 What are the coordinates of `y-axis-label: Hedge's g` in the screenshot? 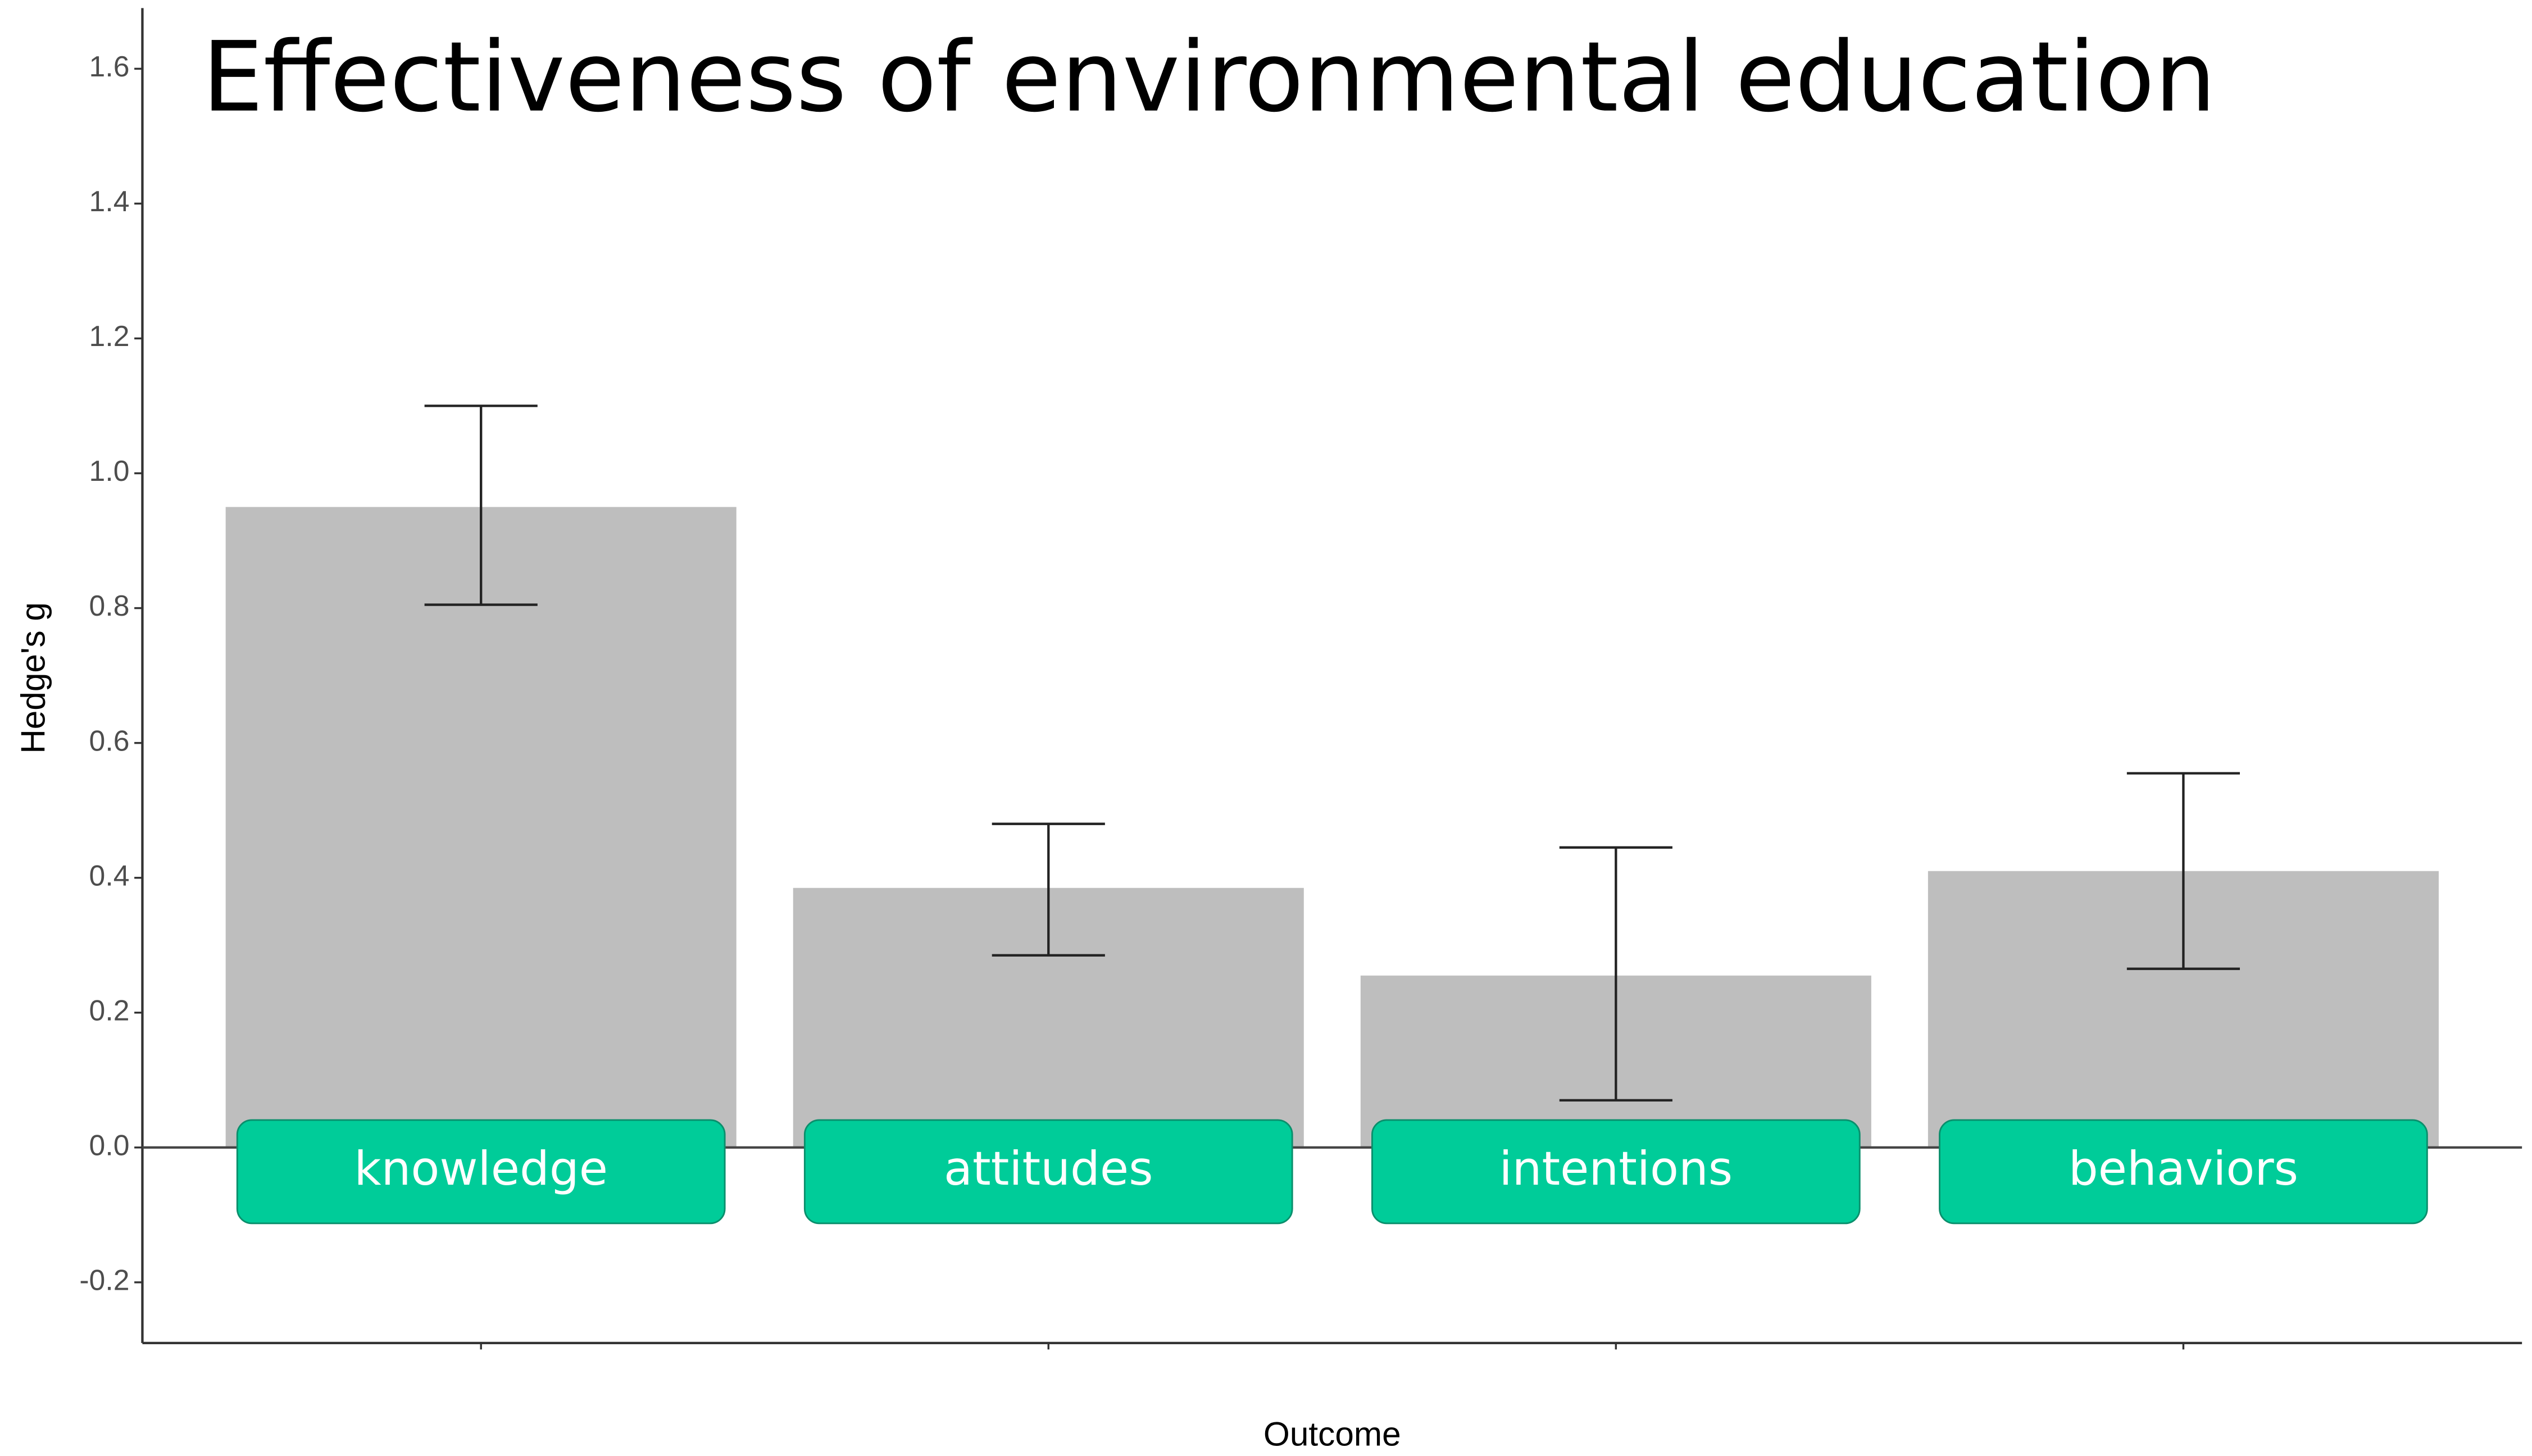 It's located at (33, 678).